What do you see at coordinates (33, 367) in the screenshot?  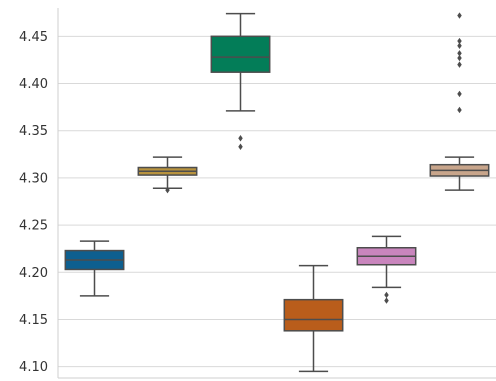 I see `y-tick-label: 4.10` at bounding box center [33, 367].